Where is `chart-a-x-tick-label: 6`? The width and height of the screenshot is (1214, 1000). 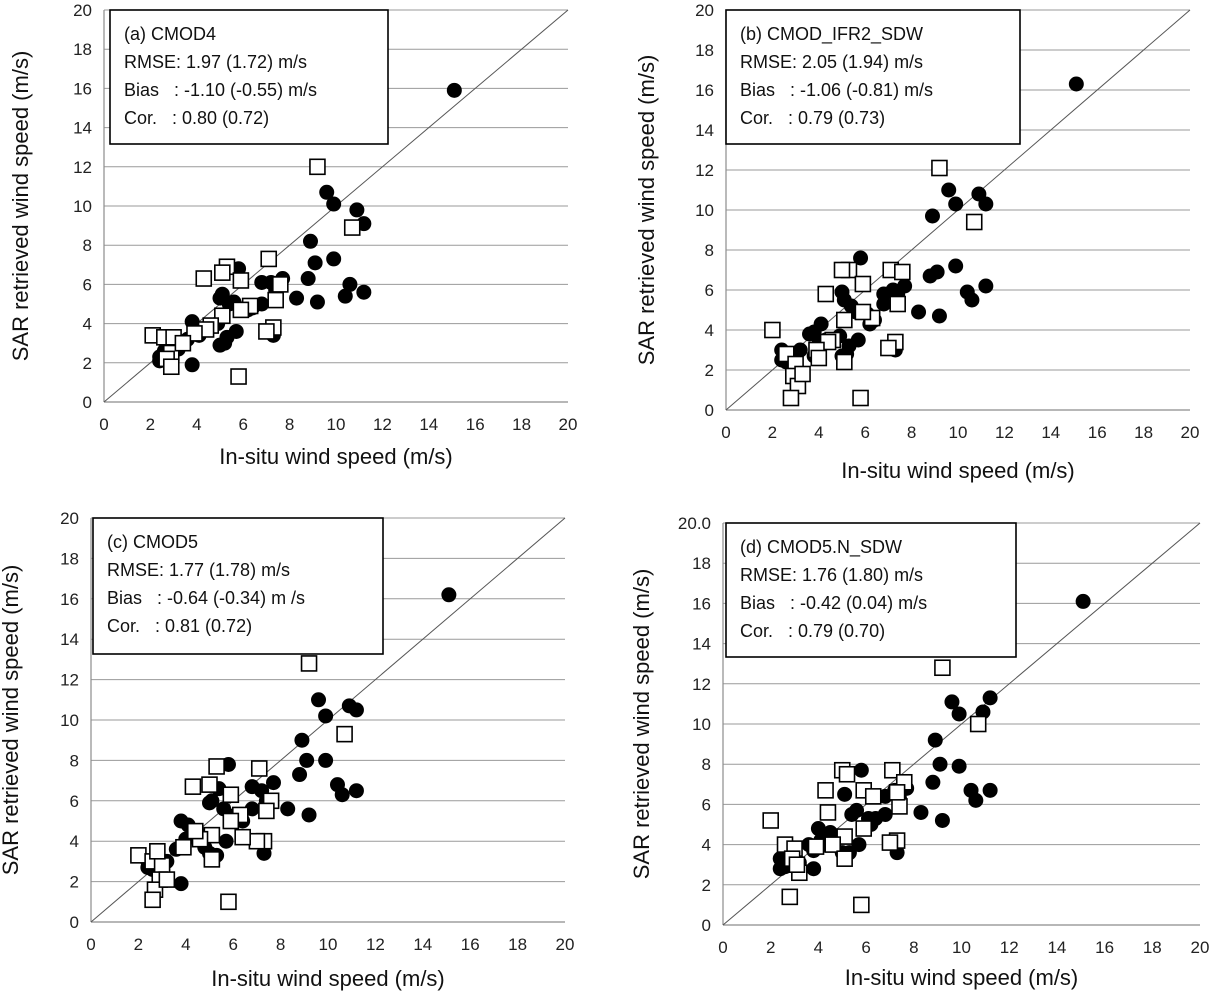 chart-a-x-tick-label: 6 is located at coordinates (242, 424).